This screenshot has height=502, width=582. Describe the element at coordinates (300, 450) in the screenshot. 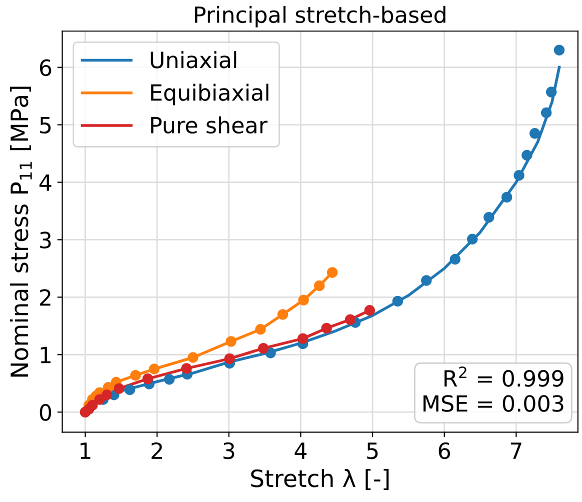

I see `x-tick-label: 4` at that location.